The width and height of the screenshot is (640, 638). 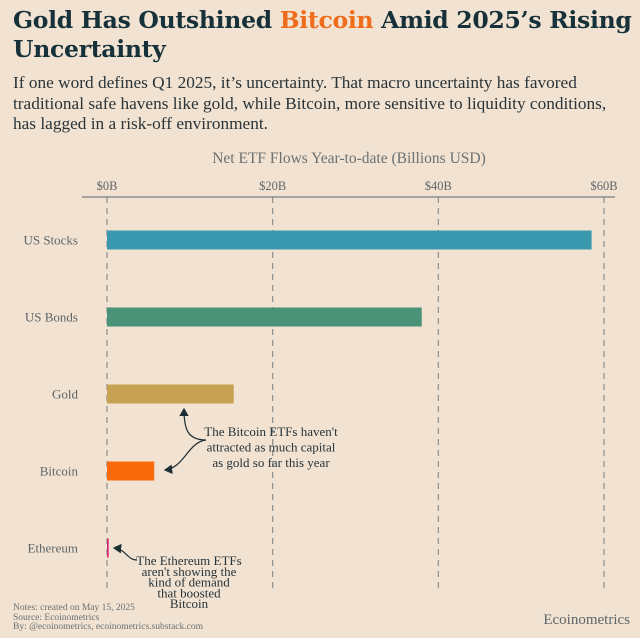 I want to click on category-label: Bitcoin, so click(x=59, y=471).